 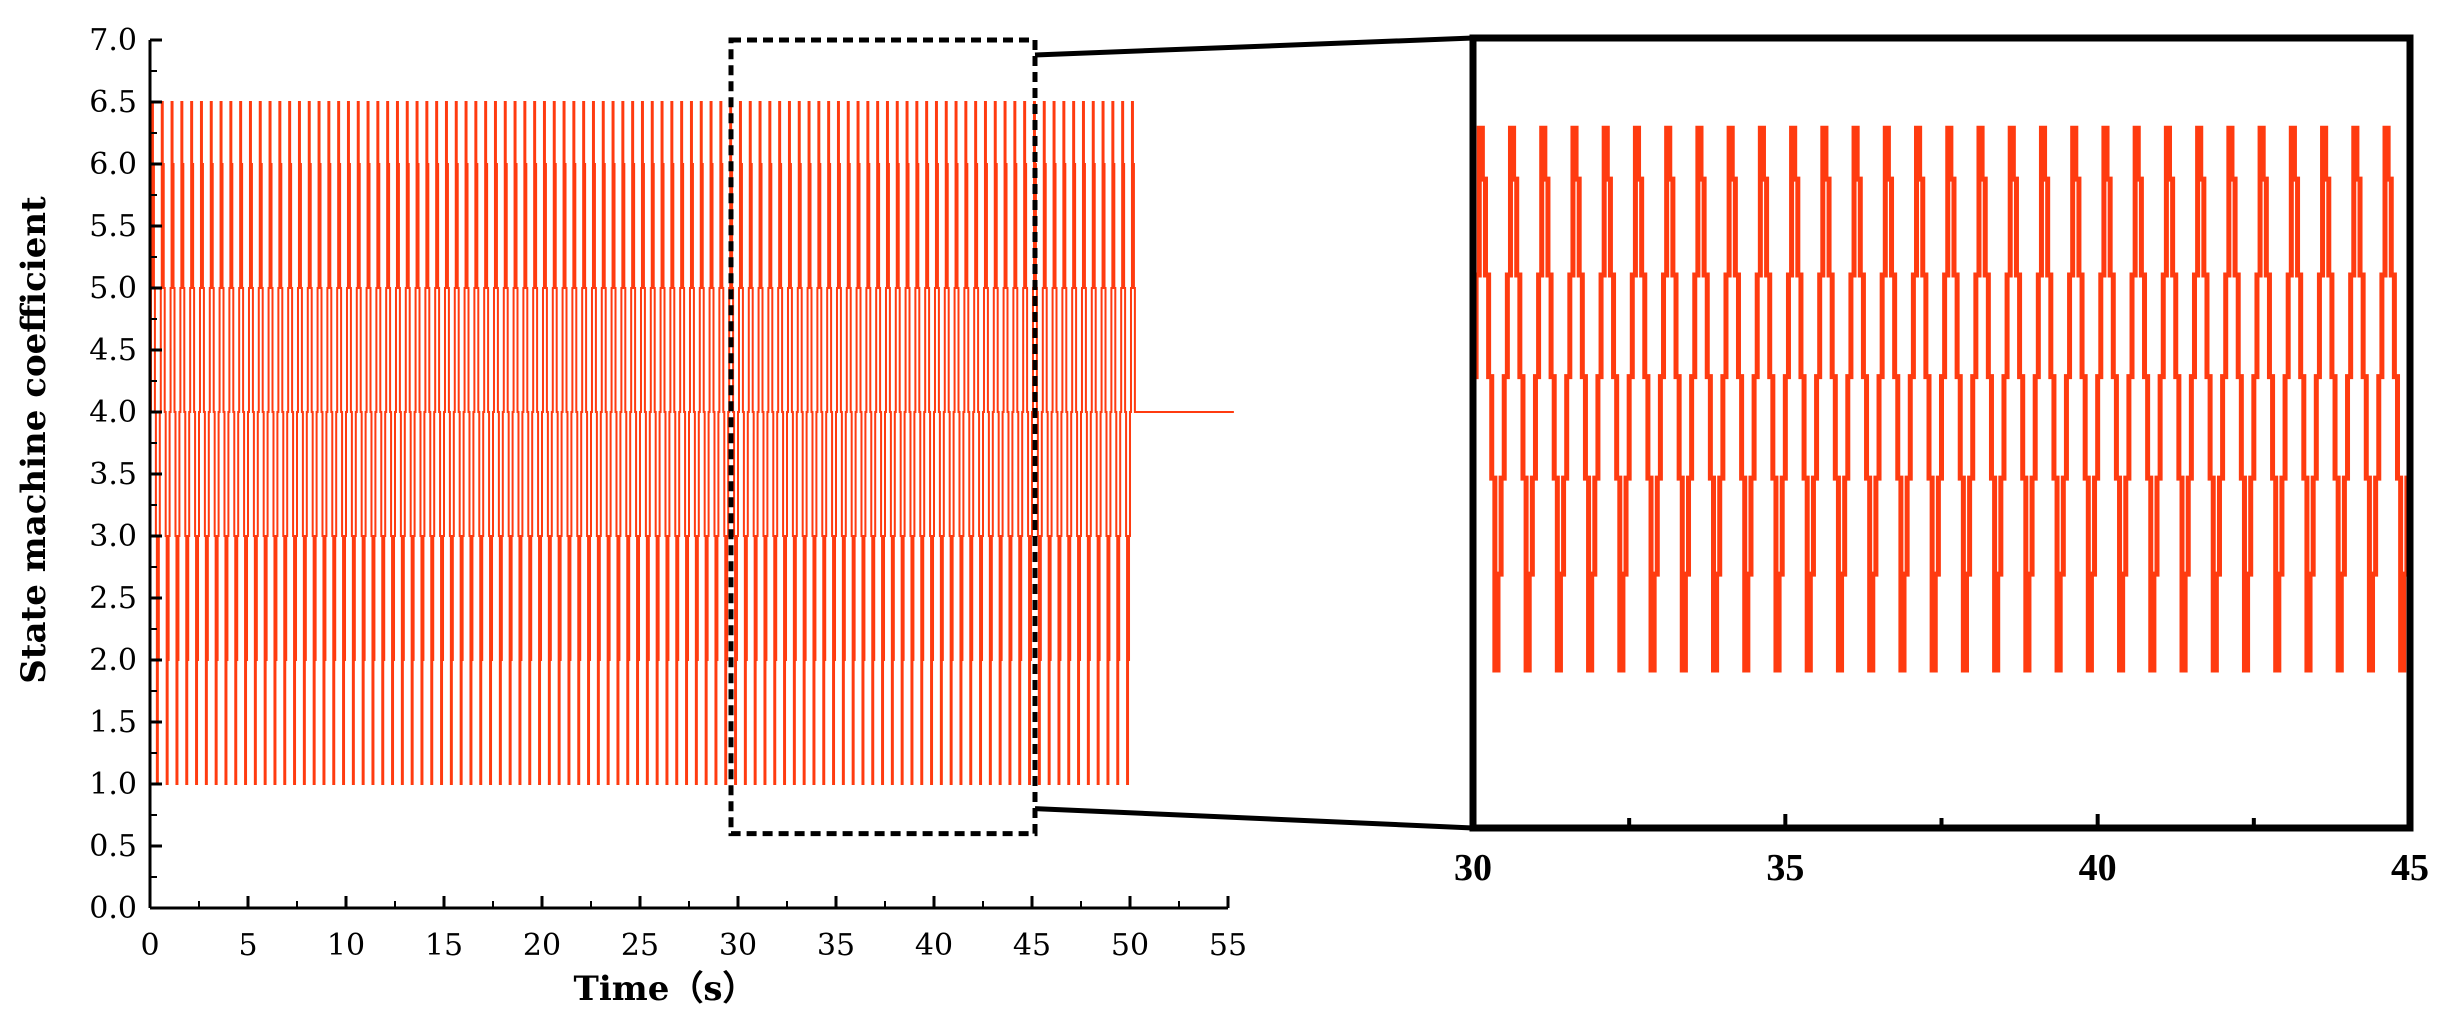 What do you see at coordinates (113, 660) in the screenshot?
I see `y-tick-label: 2.0` at bounding box center [113, 660].